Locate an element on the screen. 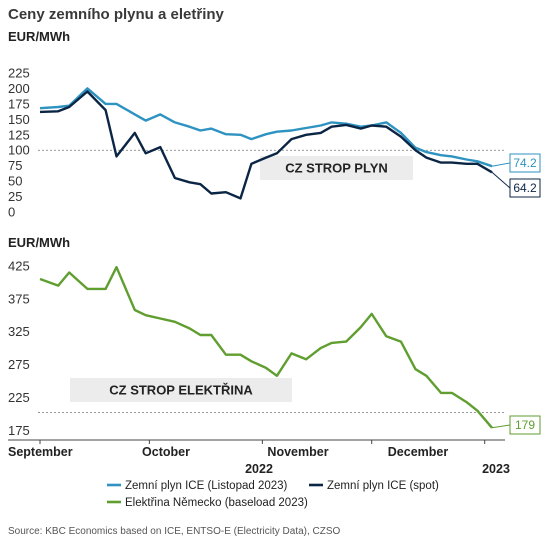 Image resolution: width=550 pixels, height=550 pixels. x-month-label: September is located at coordinates (40, 452).